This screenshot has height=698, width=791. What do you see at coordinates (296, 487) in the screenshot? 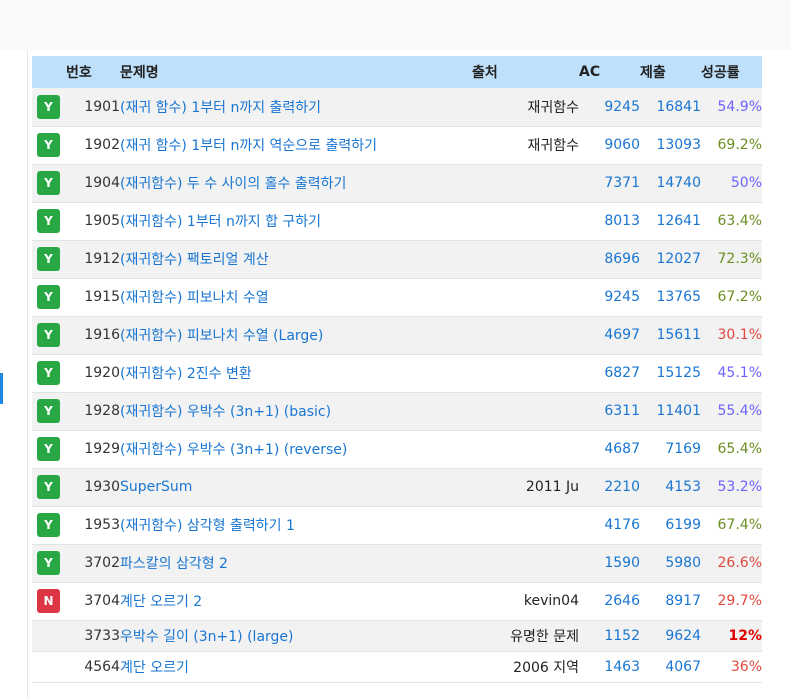
I see `problem-title-cell: SuperSum` at bounding box center [296, 487].